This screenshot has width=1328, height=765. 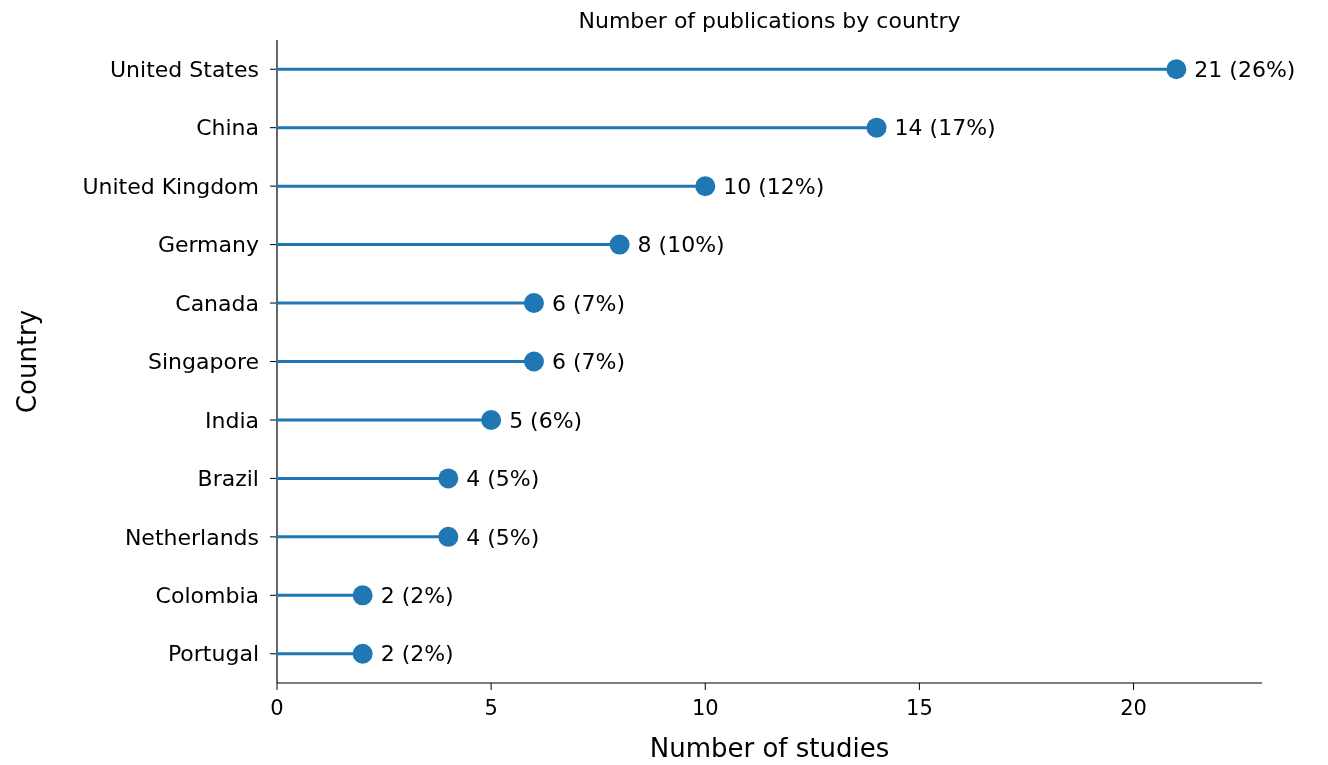 I want to click on y-tick-label: Colombia, so click(x=207, y=596).